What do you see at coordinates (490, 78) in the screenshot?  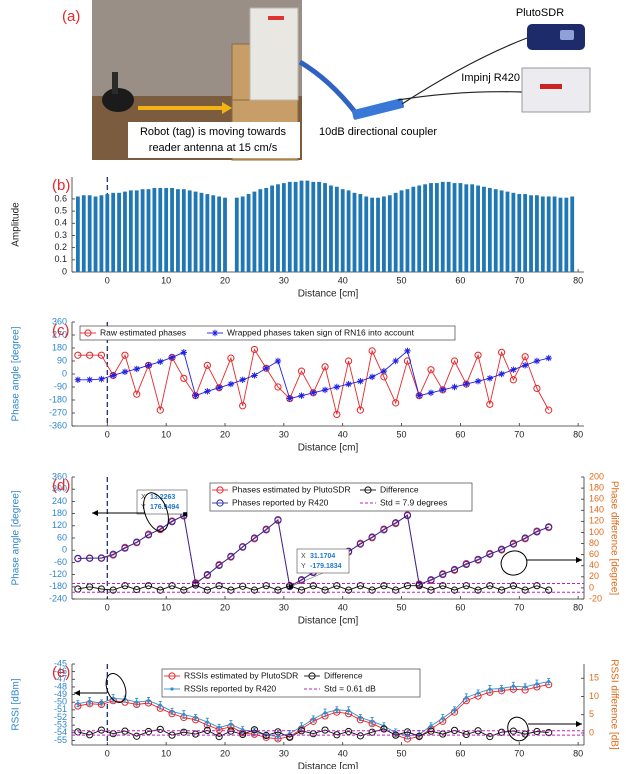 I see `reader-label: Impinj R420` at bounding box center [490, 78].